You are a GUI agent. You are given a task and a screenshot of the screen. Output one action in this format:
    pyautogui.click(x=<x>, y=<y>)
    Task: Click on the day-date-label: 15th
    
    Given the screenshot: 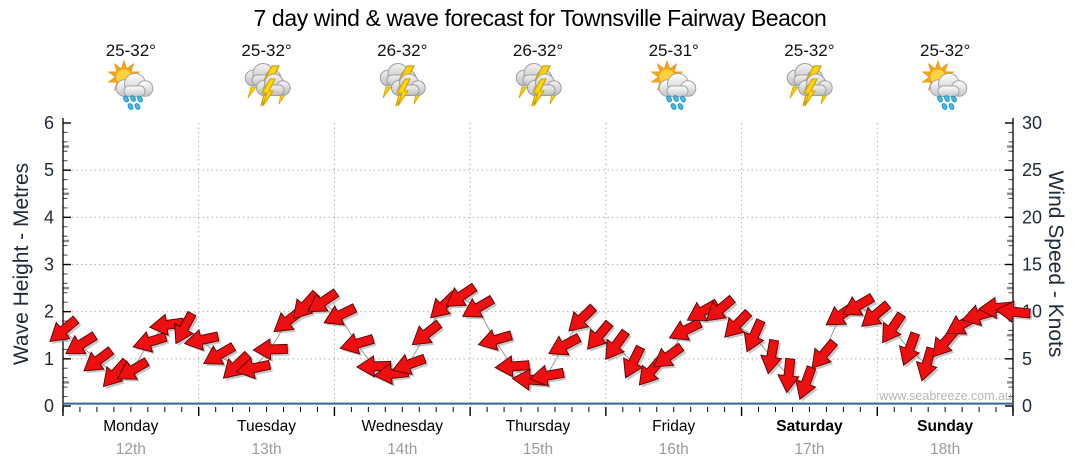 What is the action you would take?
    pyautogui.click(x=538, y=449)
    